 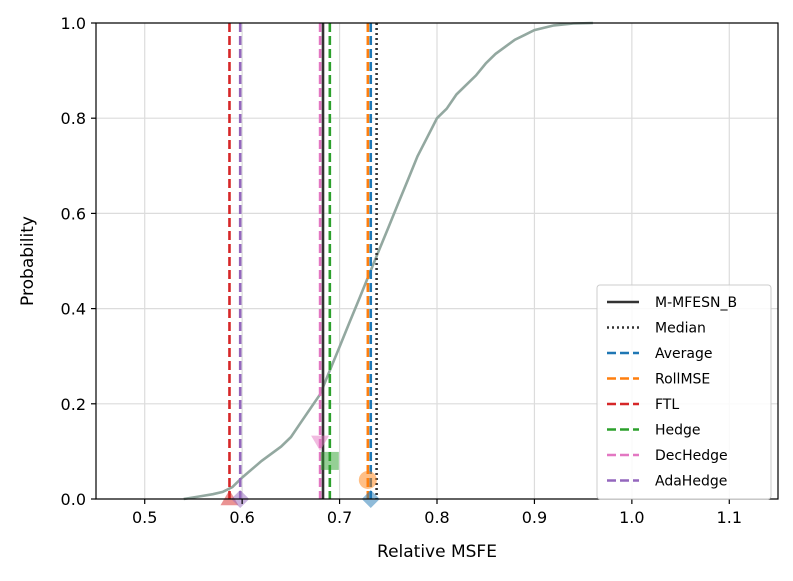 What do you see at coordinates (436, 517) in the screenshot?
I see `x-tick-label: 0.8` at bounding box center [436, 517].